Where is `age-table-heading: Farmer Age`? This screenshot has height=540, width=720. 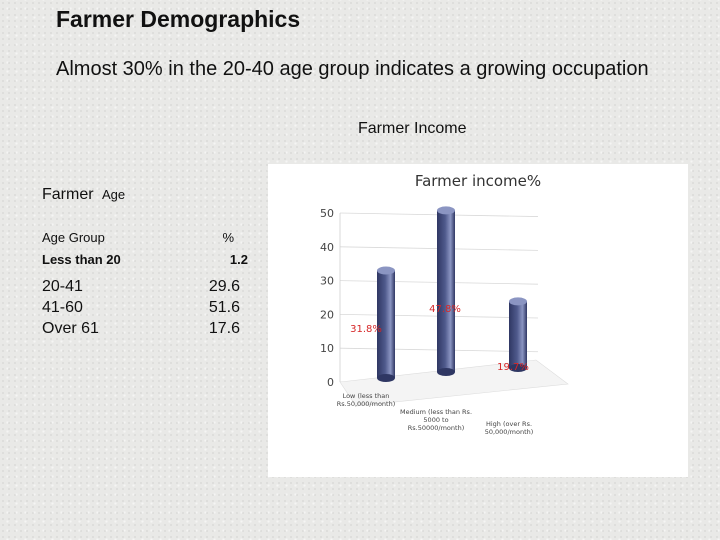 age-table-heading: Farmer Age is located at coordinates (83, 195).